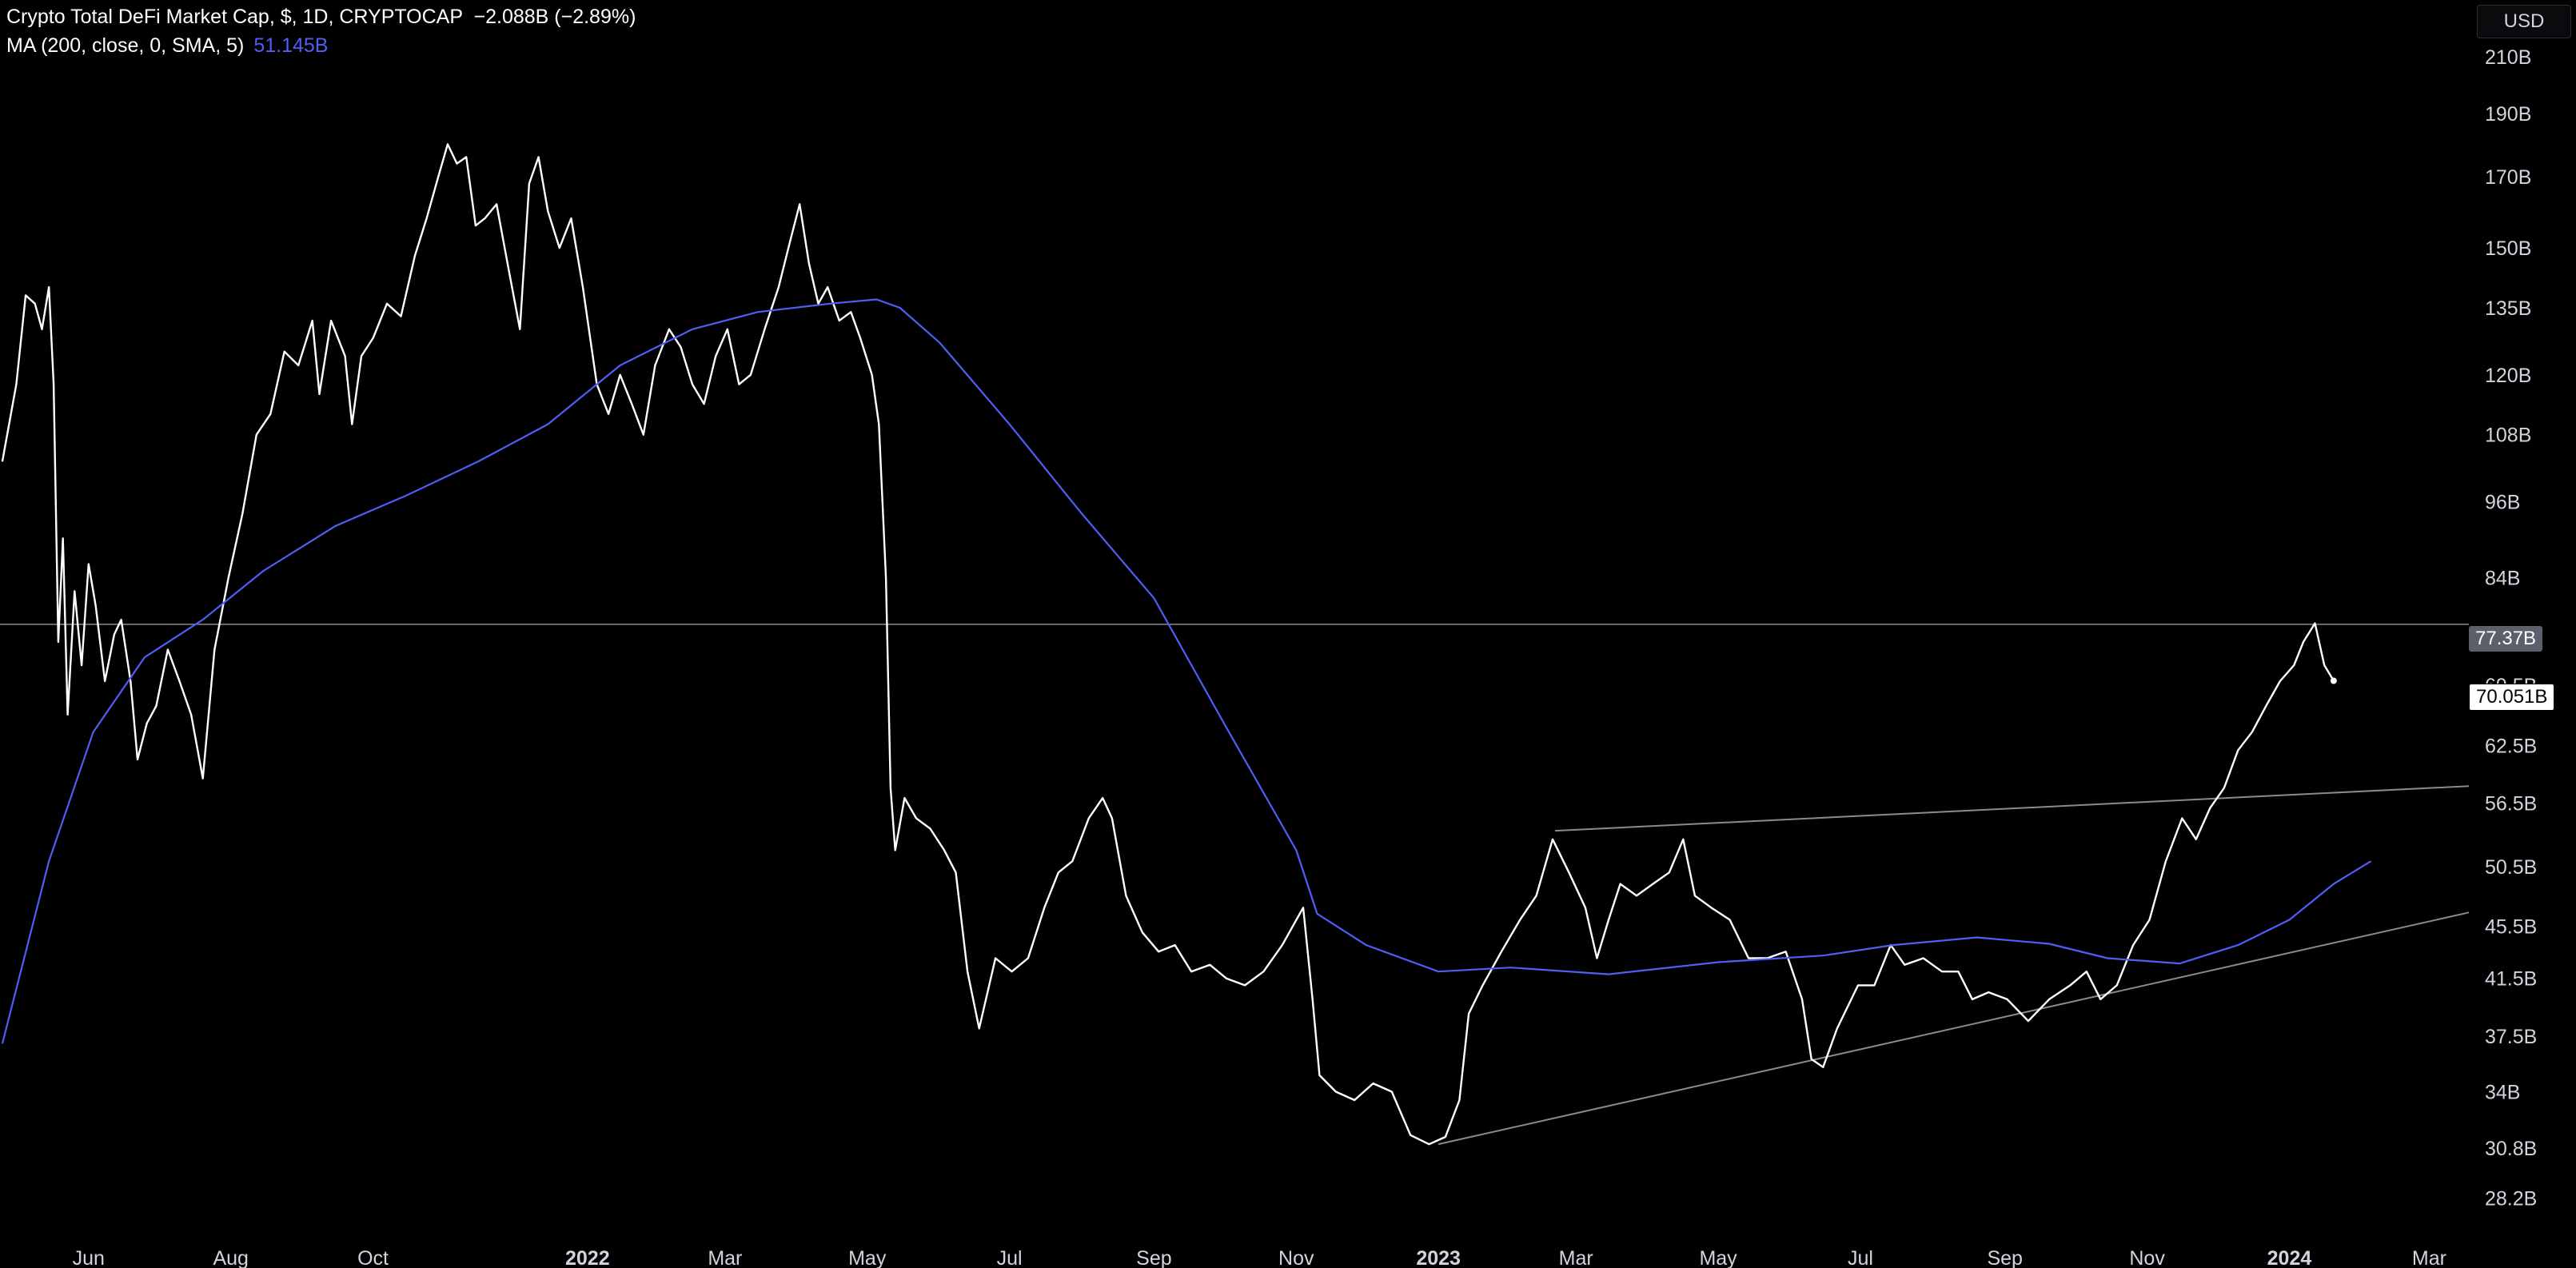 The height and width of the screenshot is (1268, 2576). I want to click on y-tick-label: 41.5B, so click(2511, 980).